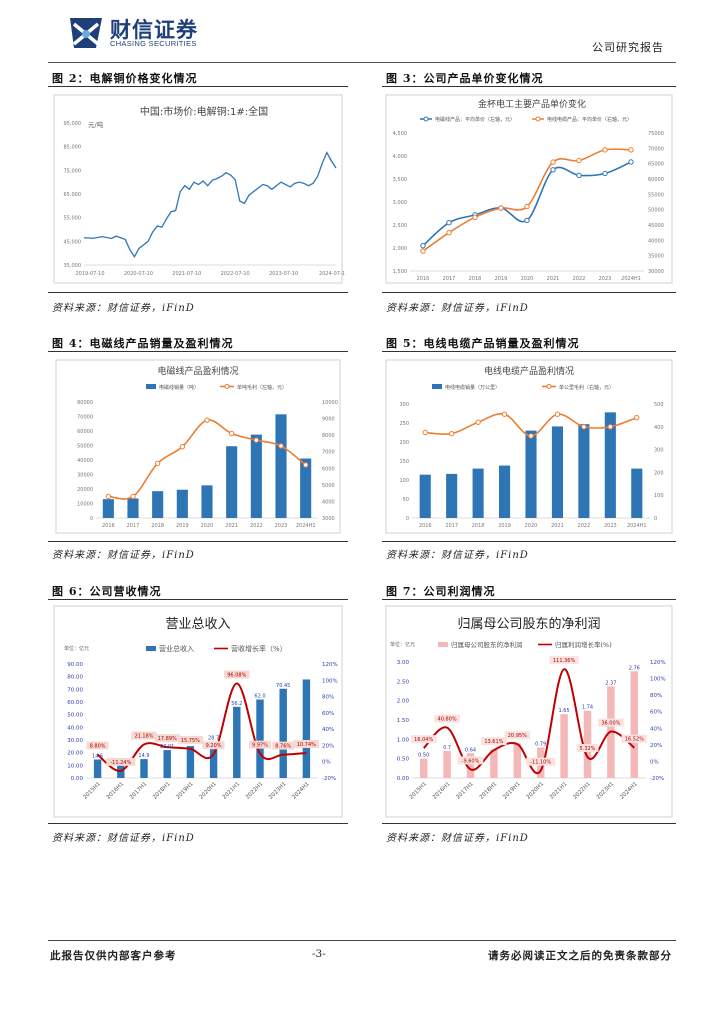  What do you see at coordinates (658, 680) in the screenshot?
I see `y-right-tick-label: 100%` at bounding box center [658, 680].